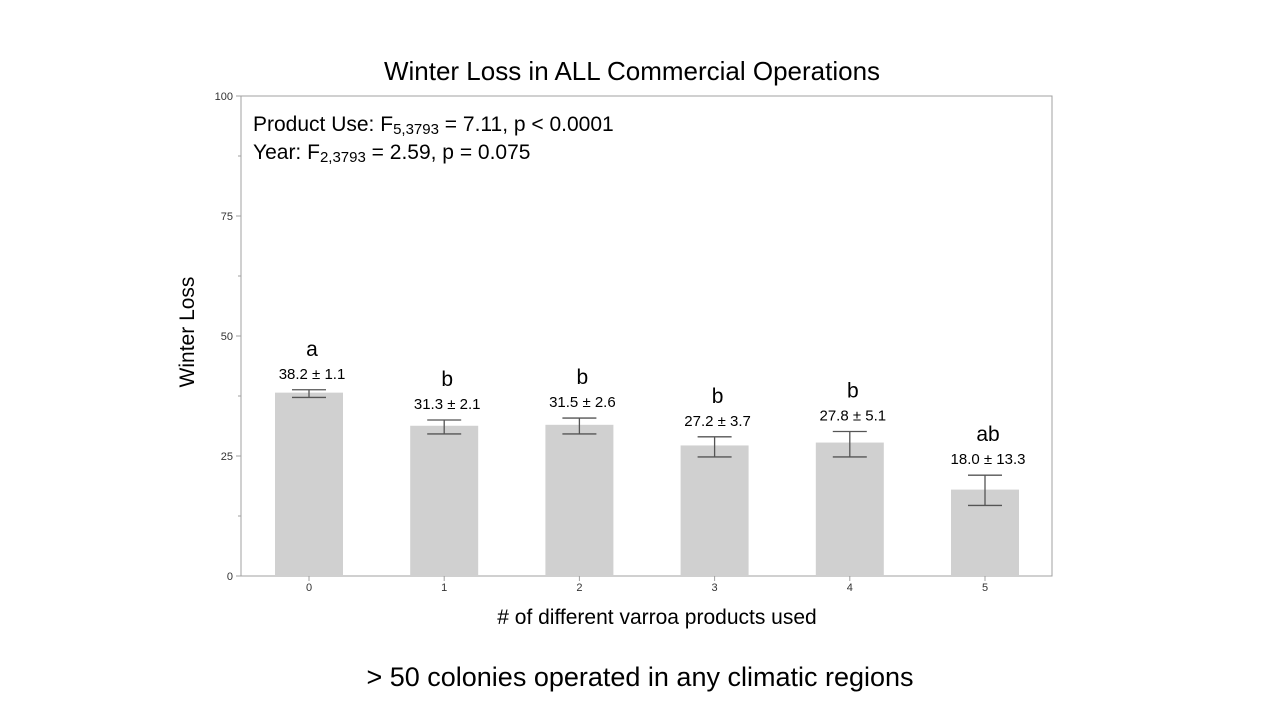  I want to click on y-axis: 0 25 50 75 100, so click(228, 337).